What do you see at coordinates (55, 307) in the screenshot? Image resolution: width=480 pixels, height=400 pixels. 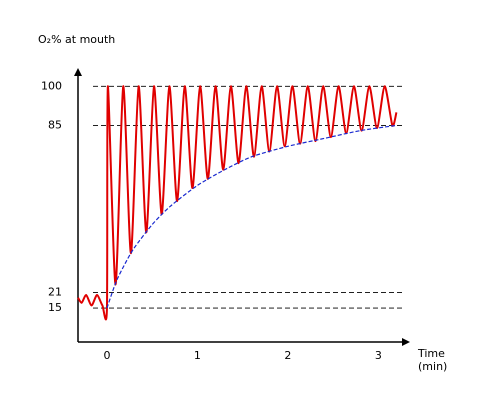 I see `y-tick-label: 15` at bounding box center [55, 307].